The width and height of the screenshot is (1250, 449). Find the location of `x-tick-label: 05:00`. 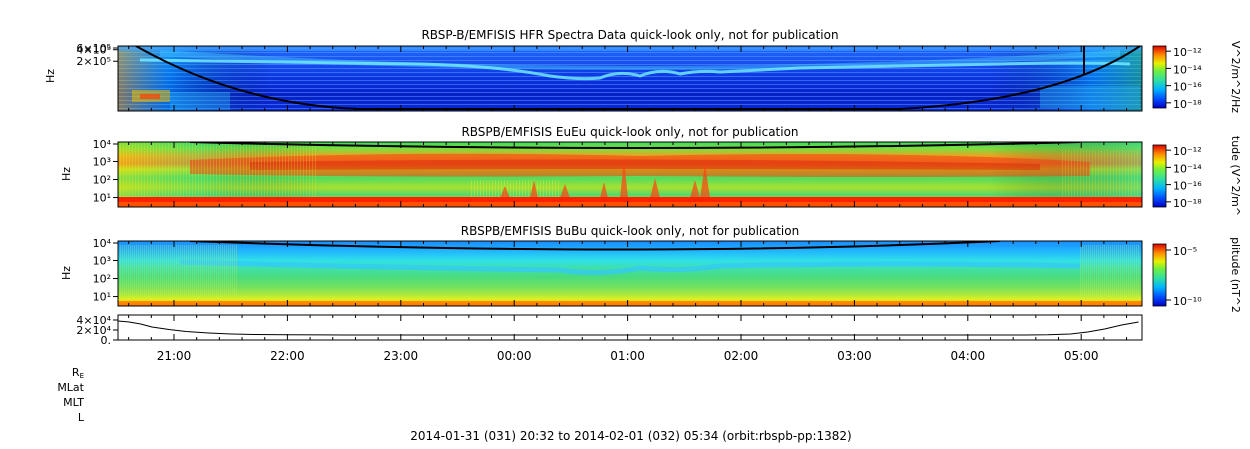

x-tick-label: 05:00 is located at coordinates (1081, 356).